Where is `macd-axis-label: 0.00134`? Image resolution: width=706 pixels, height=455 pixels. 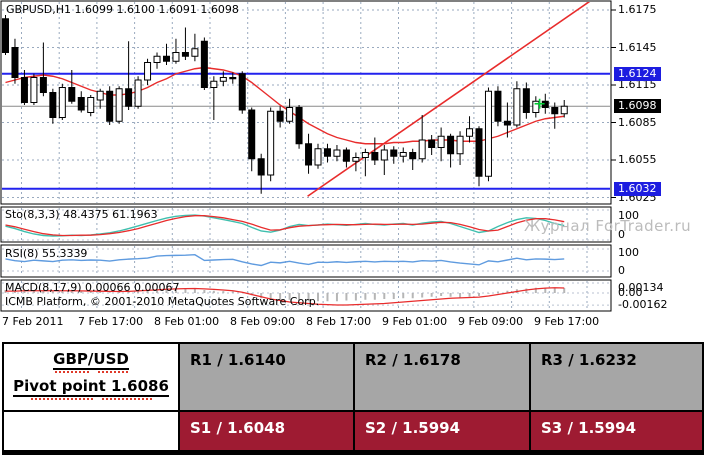
macd-axis-label: 0.00134 is located at coordinates (641, 287).